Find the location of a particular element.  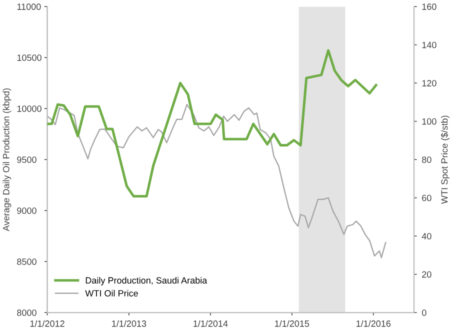

y-tick-label: 9500 is located at coordinates (26, 159).